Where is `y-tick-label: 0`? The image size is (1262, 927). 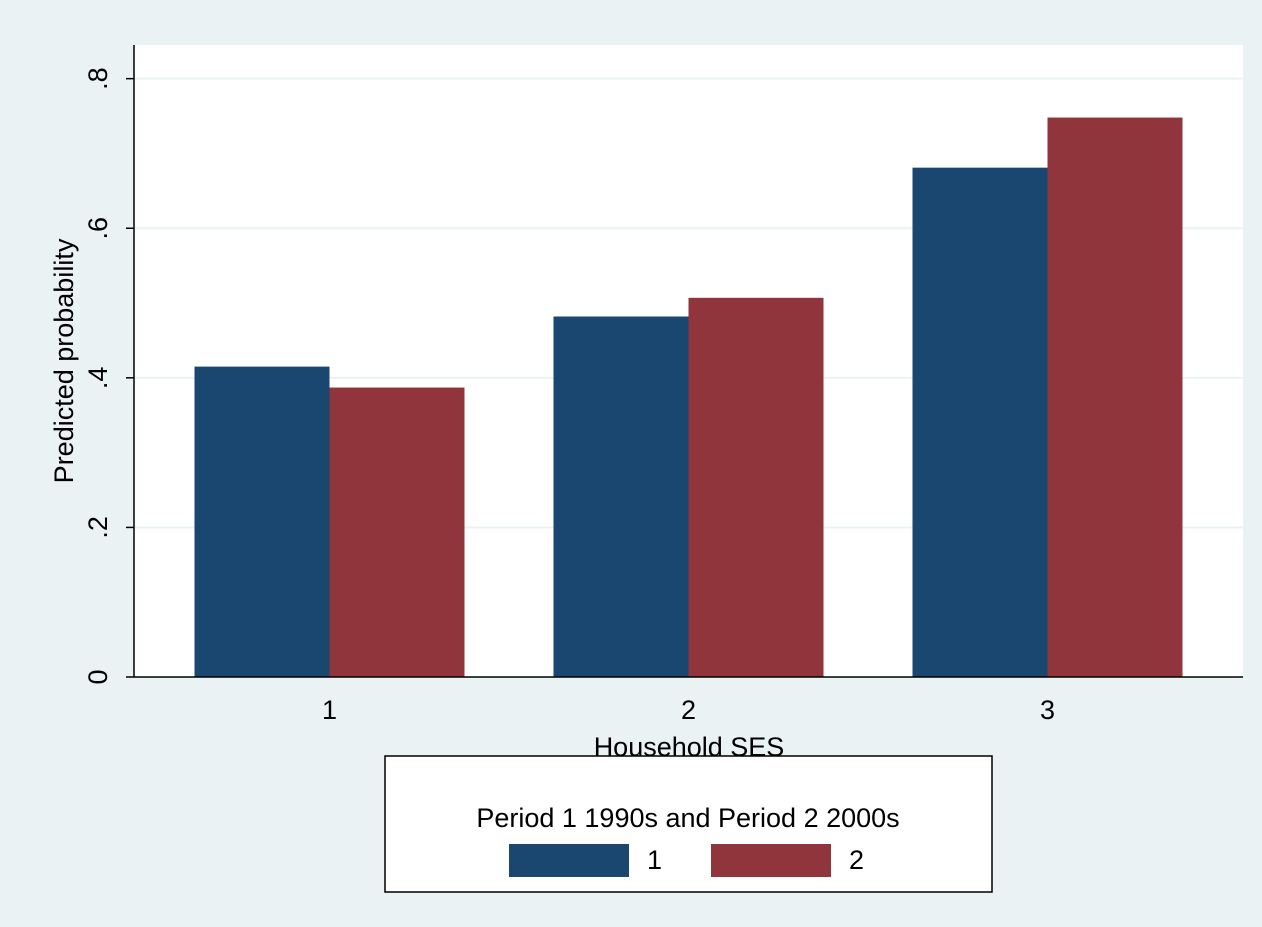 y-tick-label: 0 is located at coordinates (98, 676).